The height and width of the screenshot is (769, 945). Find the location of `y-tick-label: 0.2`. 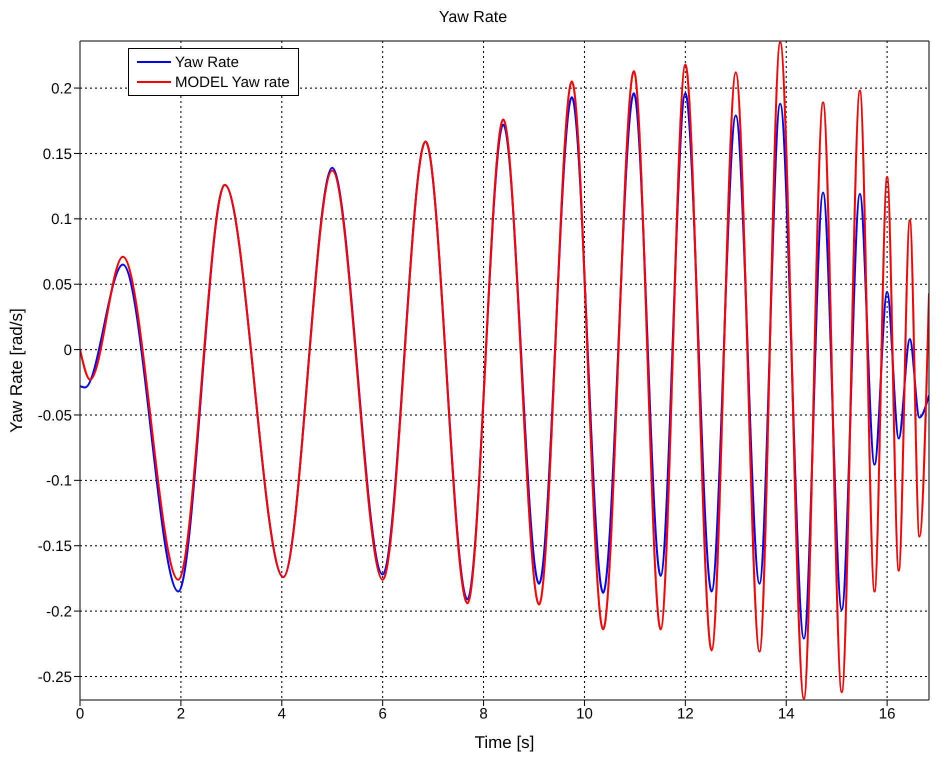

y-tick-label: 0.2 is located at coordinates (61, 89).